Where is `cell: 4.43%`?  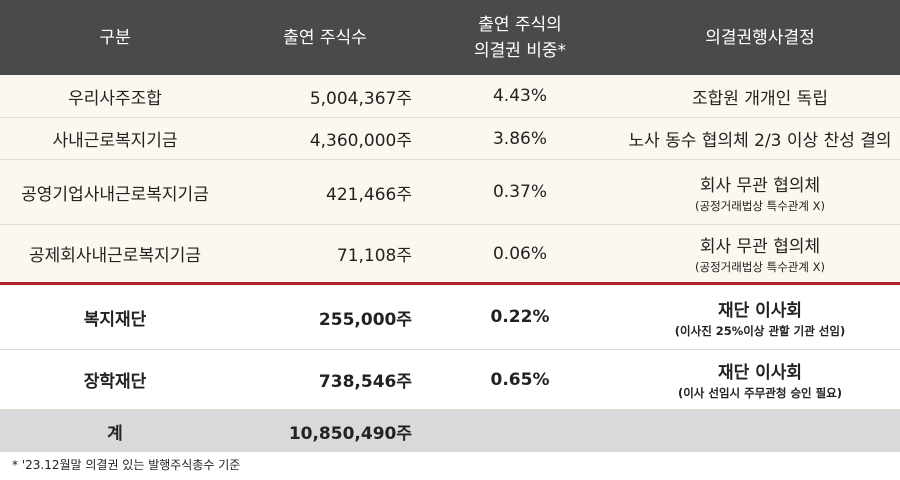
cell: 4.43% is located at coordinates (520, 96).